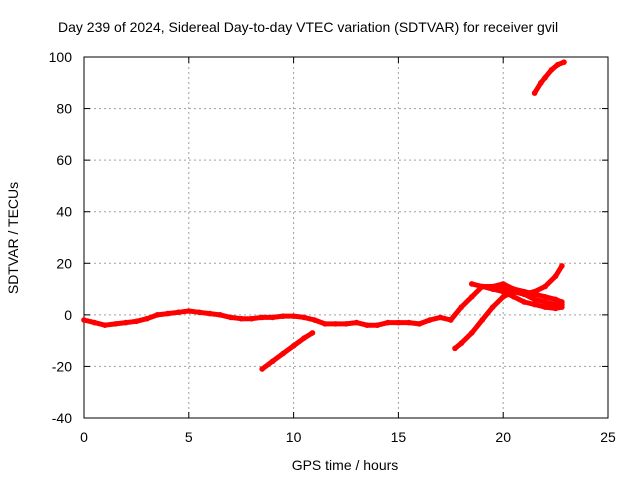  I want to click on x-tick-label: 20, so click(503, 437).